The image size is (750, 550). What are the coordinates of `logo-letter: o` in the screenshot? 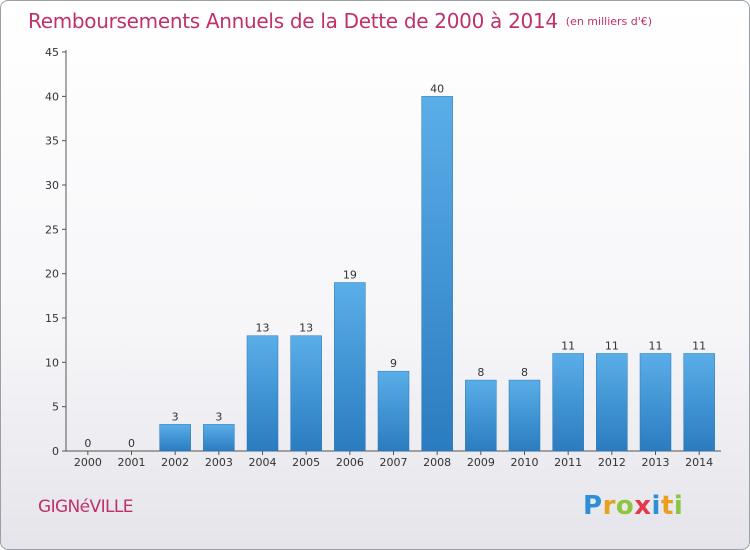 It's located at (625, 506).